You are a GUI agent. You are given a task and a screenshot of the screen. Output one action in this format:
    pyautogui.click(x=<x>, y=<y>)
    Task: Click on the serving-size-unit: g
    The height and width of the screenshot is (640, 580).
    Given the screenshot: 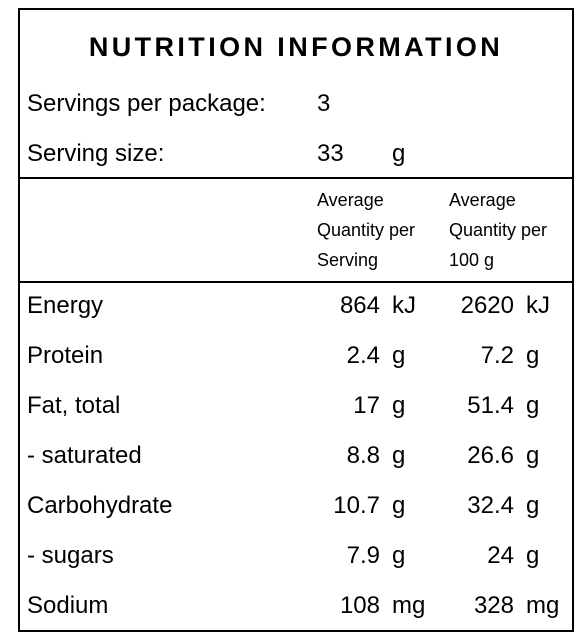 What is the action you would take?
    pyautogui.click(x=399, y=153)
    